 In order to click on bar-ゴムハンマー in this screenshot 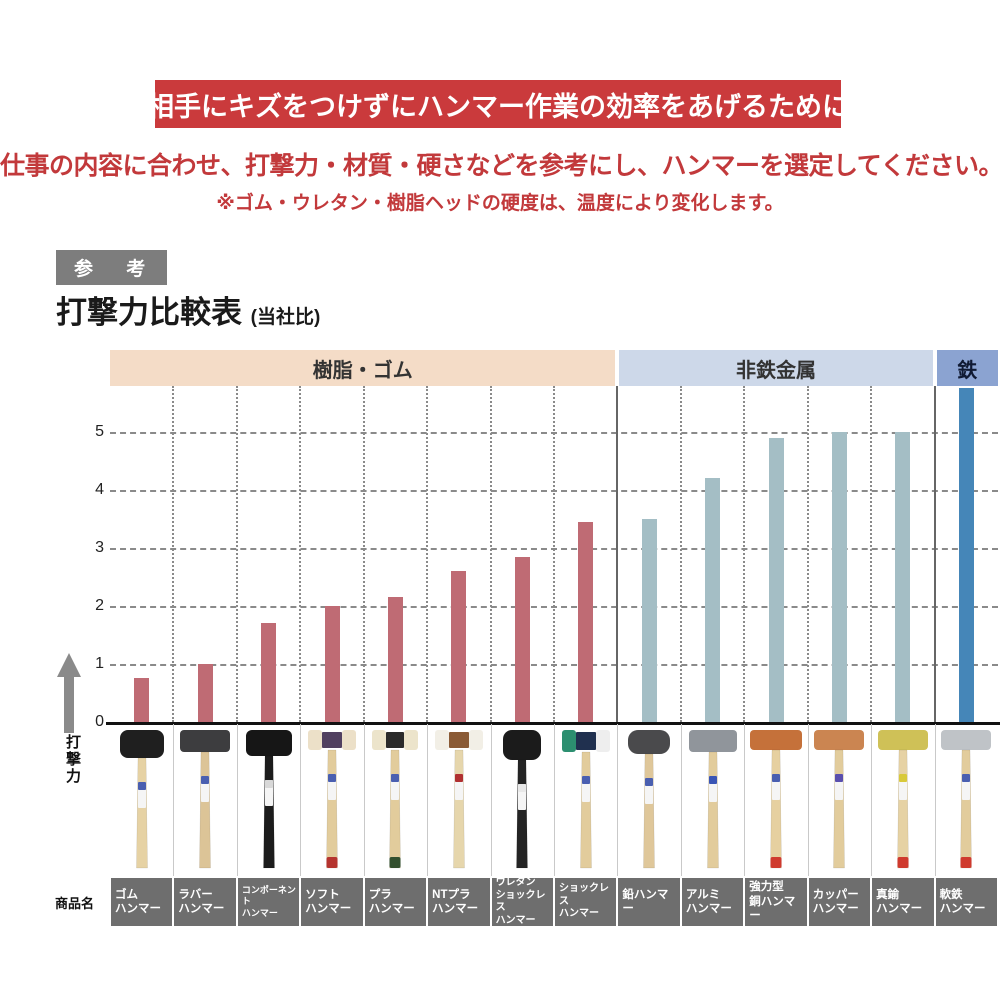, I will do `click(142, 700)`.